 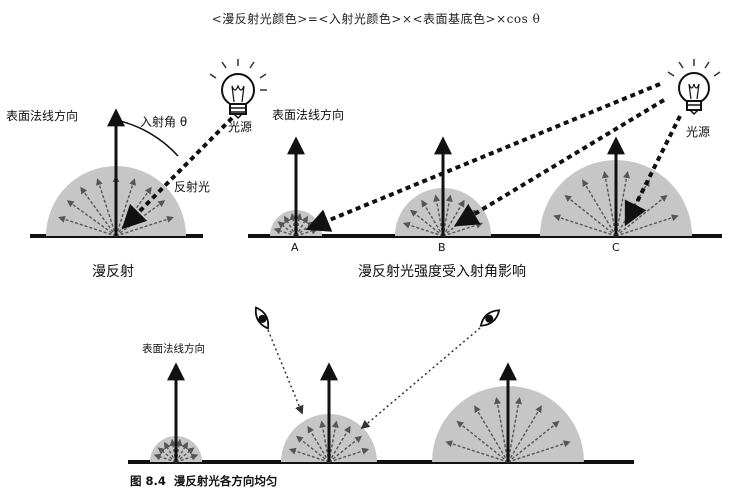 What do you see at coordinates (559, 162) in the screenshot?
I see `incident-ray-b` at bounding box center [559, 162].